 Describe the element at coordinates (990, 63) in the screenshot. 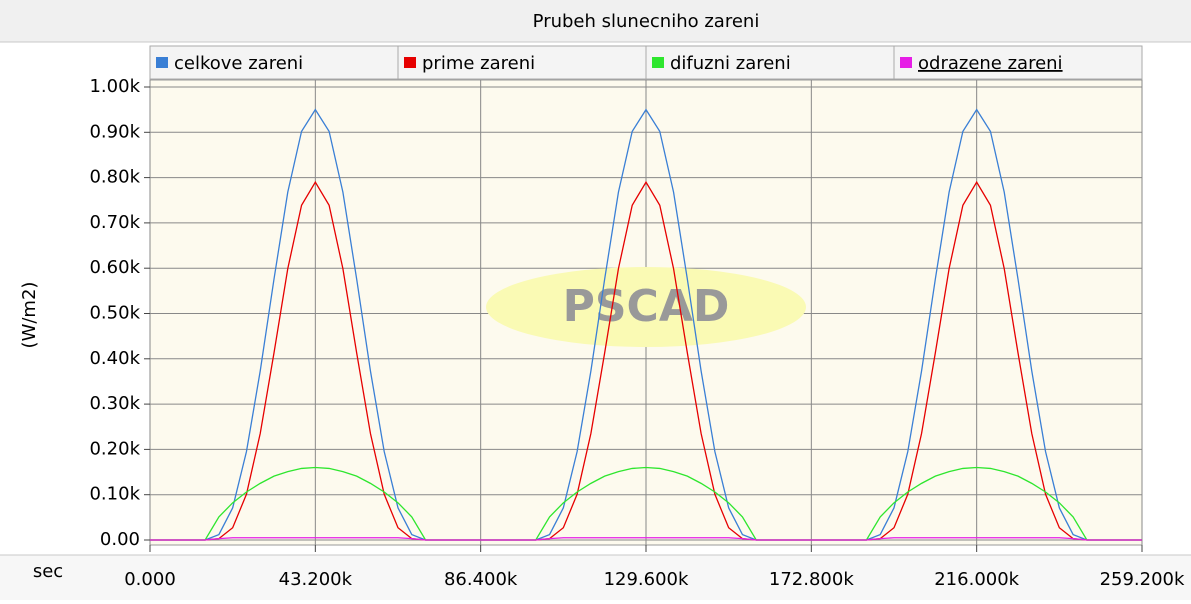

I see `legend-label: odrazene zareni` at that location.